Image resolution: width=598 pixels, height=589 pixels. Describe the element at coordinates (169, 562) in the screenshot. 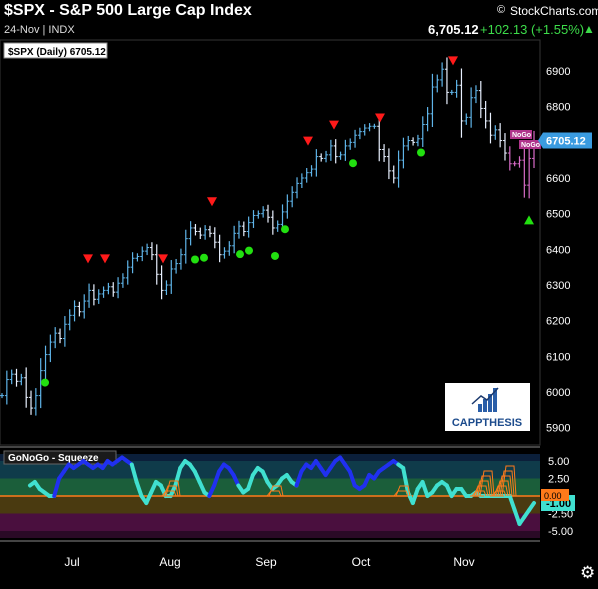

I see `x-tick-label: Aug` at that location.